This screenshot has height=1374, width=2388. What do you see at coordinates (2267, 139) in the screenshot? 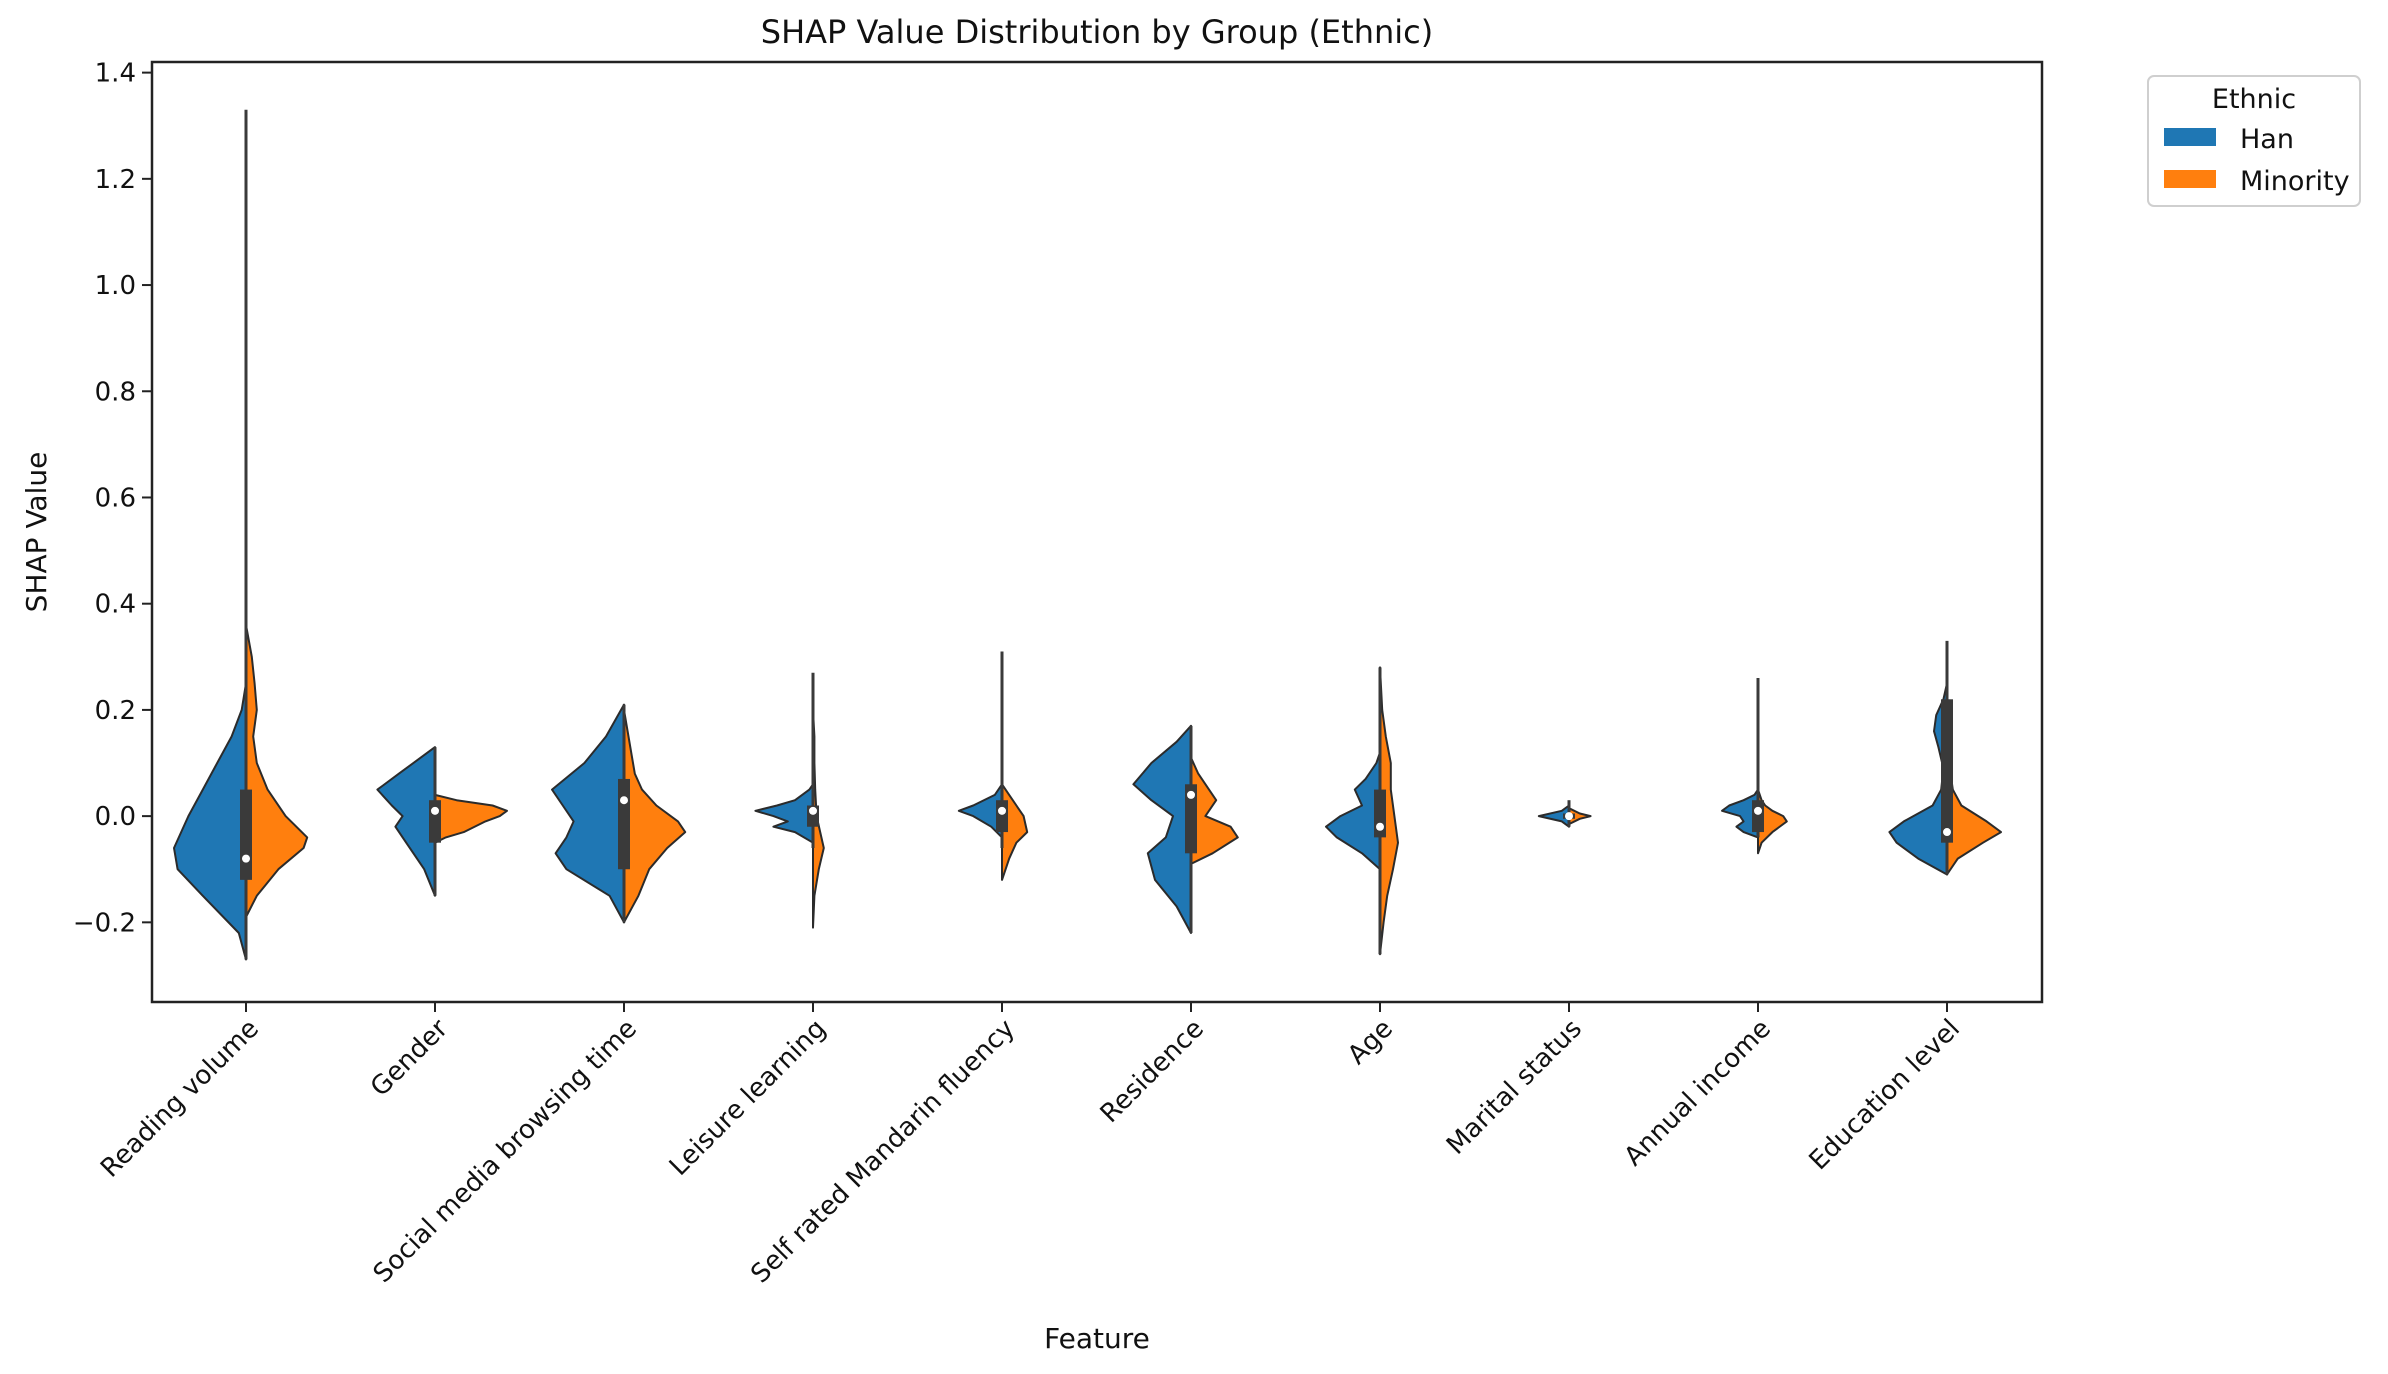
I see `legend-label-han: Han` at bounding box center [2267, 139].